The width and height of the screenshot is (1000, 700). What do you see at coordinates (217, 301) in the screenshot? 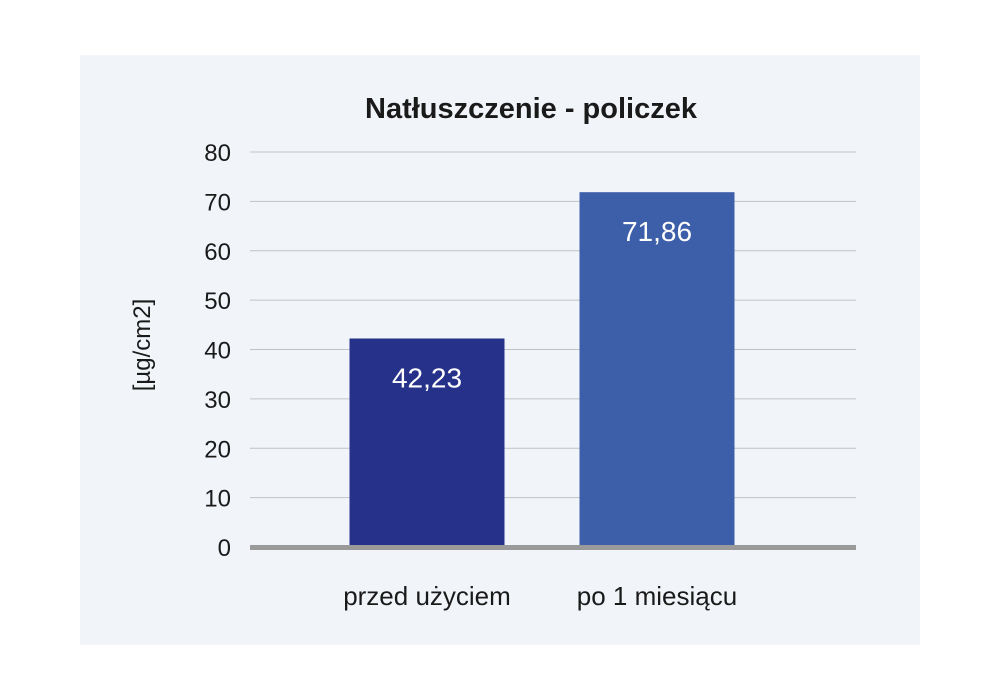
I see `y-tick-label: 50` at bounding box center [217, 301].